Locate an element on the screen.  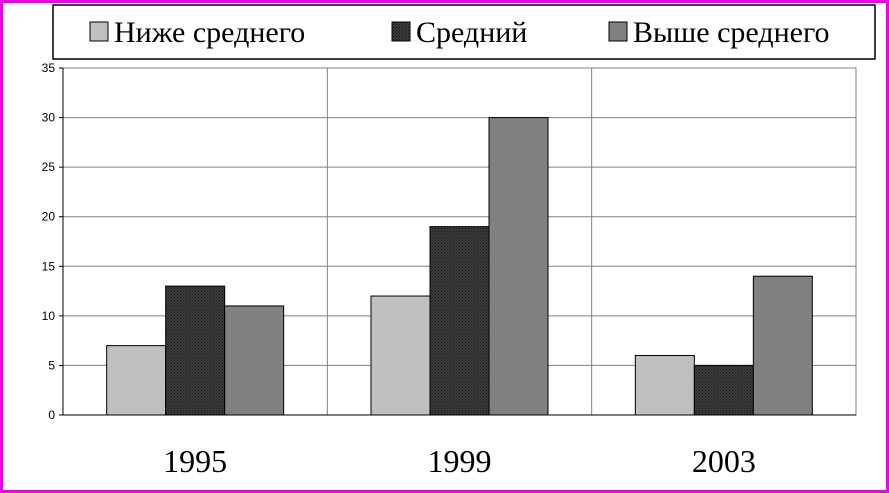
legend-label-below-average: Ниже среднего is located at coordinates (209, 32).